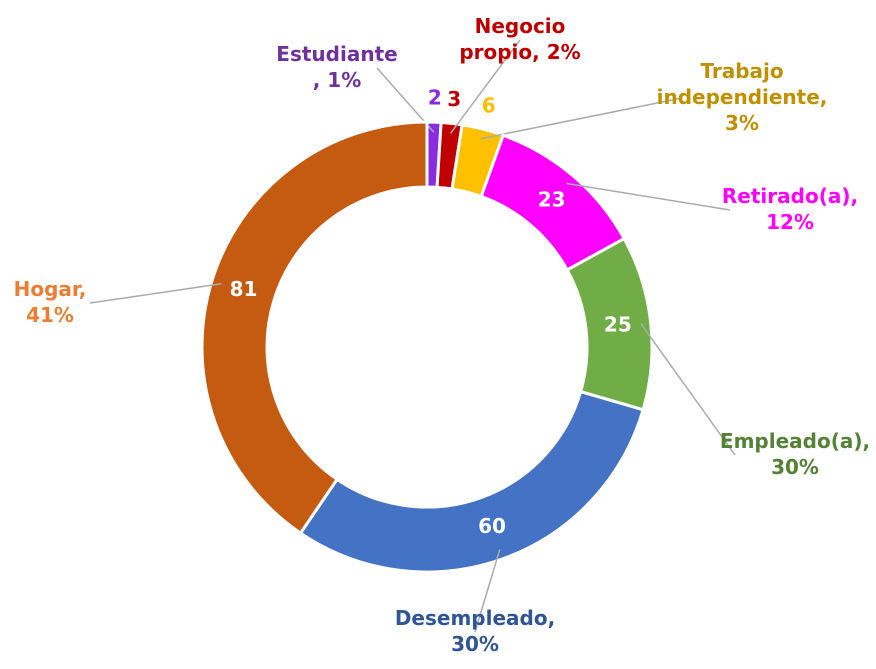 The image size is (876, 669). Describe the element at coordinates (492, 526) in the screenshot. I see `value-label: 60` at that location.